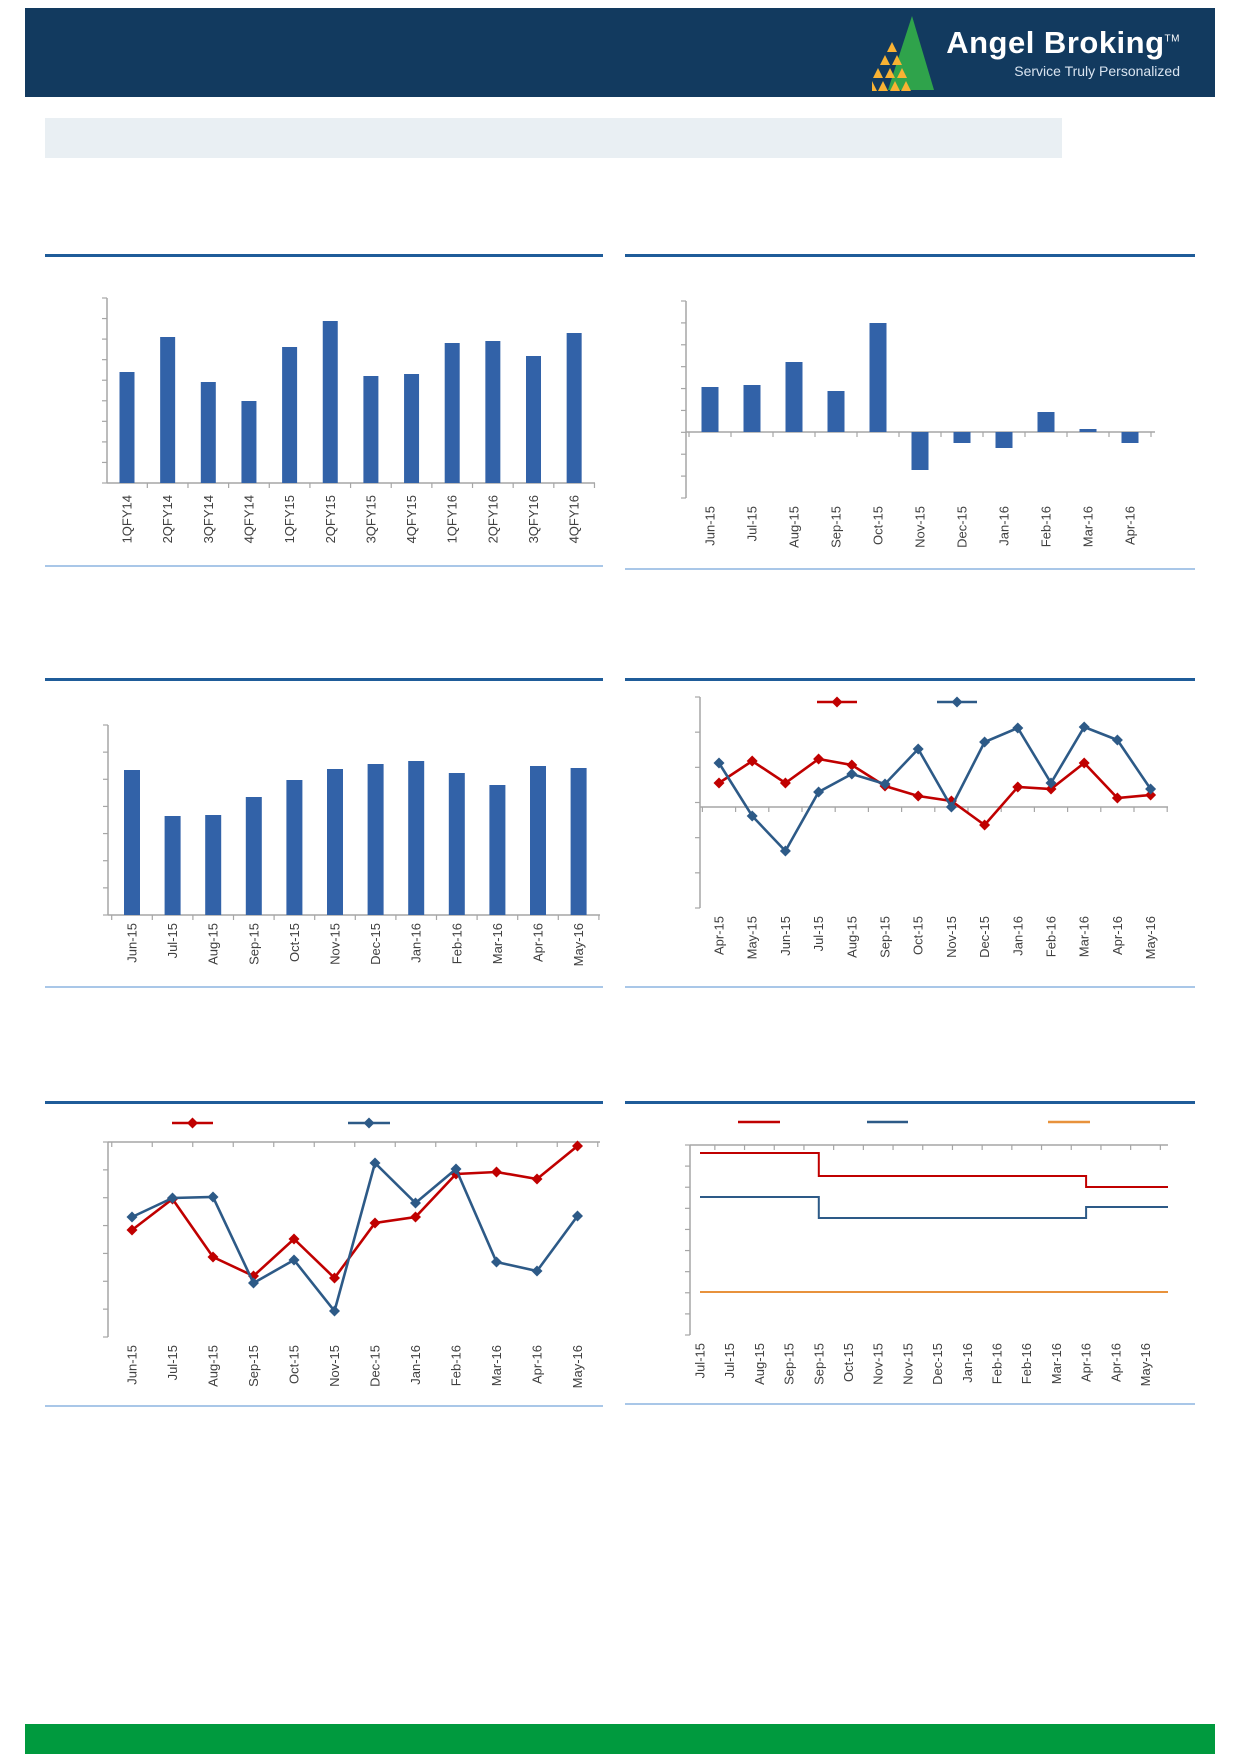  Describe the element at coordinates (411, 519) in the screenshot. I see `x-axis-label: 4QFY15` at that location.